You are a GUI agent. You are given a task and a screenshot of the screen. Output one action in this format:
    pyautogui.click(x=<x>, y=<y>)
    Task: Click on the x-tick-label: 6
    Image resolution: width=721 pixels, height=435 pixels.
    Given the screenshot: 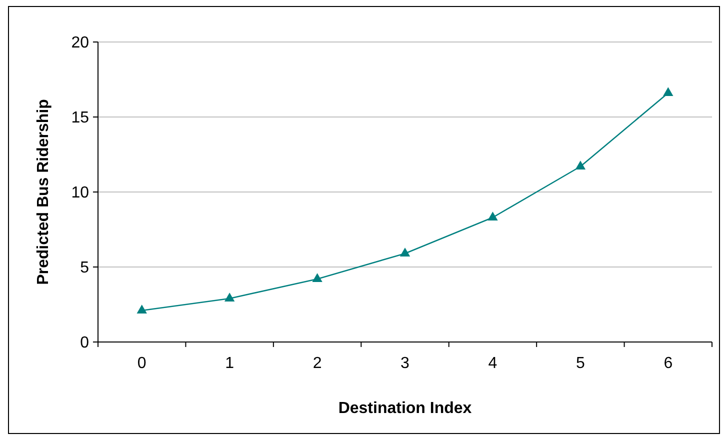 What is the action you would take?
    pyautogui.click(x=668, y=363)
    